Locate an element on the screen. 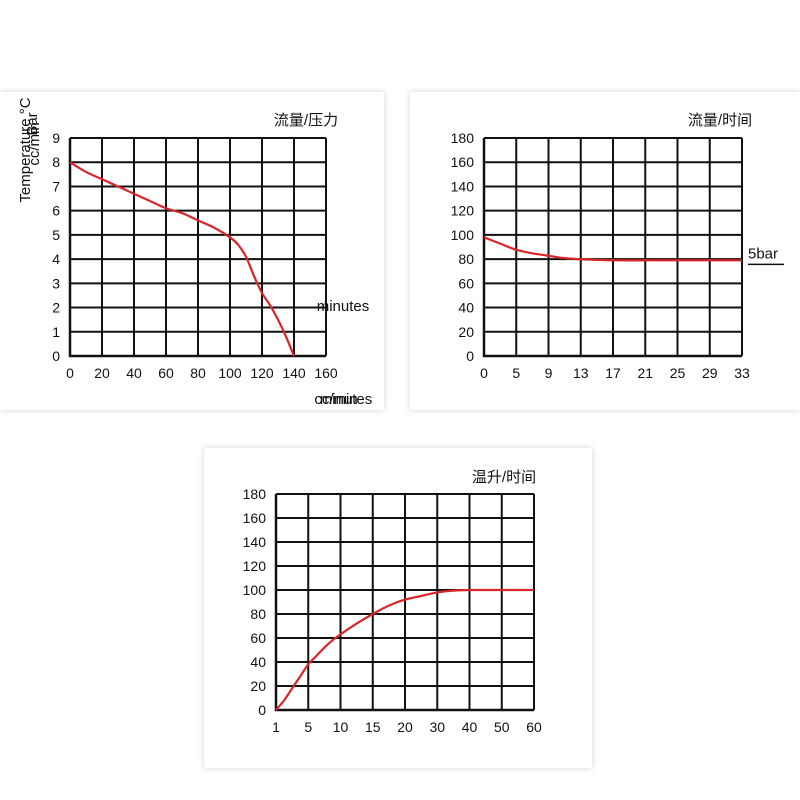 The width and height of the screenshot is (800, 800). x-axis-label: cc/min is located at coordinates (335, 399).